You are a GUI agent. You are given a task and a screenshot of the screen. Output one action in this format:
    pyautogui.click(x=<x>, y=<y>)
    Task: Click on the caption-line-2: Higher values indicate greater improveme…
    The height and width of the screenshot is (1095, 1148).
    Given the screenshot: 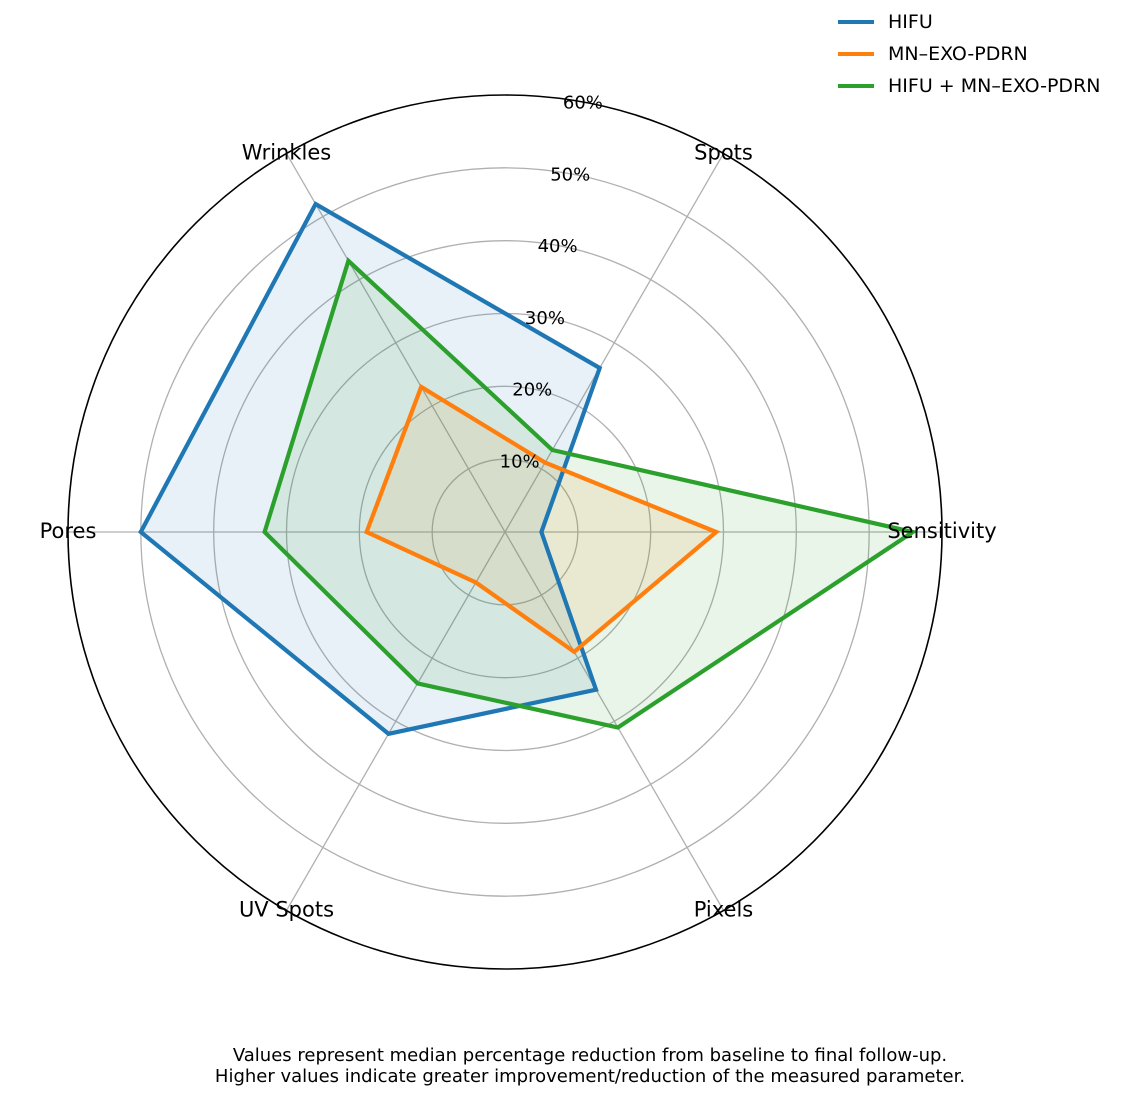 What is the action you would take?
    pyautogui.click(x=590, y=1076)
    